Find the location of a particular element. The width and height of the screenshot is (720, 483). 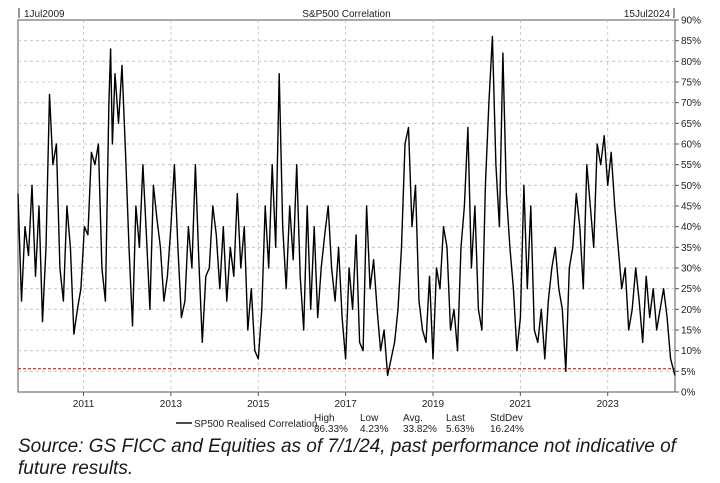

y-tick-label: 20% is located at coordinates (691, 310).